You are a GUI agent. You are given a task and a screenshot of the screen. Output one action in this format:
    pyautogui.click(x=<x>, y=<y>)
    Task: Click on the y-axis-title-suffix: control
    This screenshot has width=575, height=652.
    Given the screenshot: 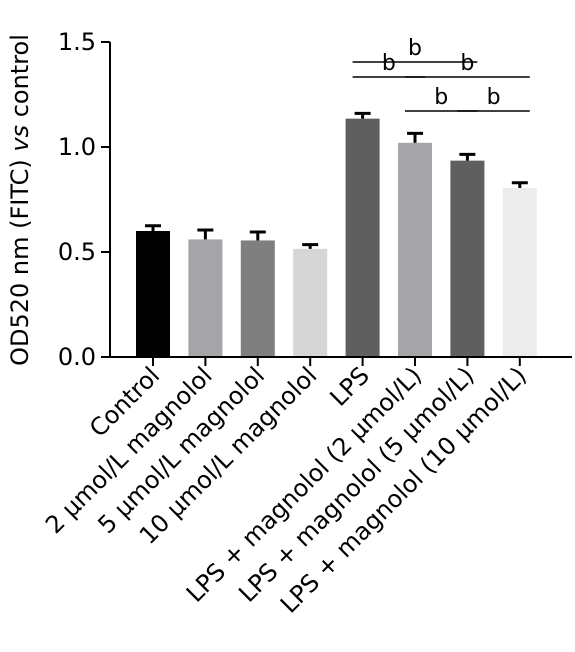 What is the action you would take?
    pyautogui.click(x=20, y=79)
    